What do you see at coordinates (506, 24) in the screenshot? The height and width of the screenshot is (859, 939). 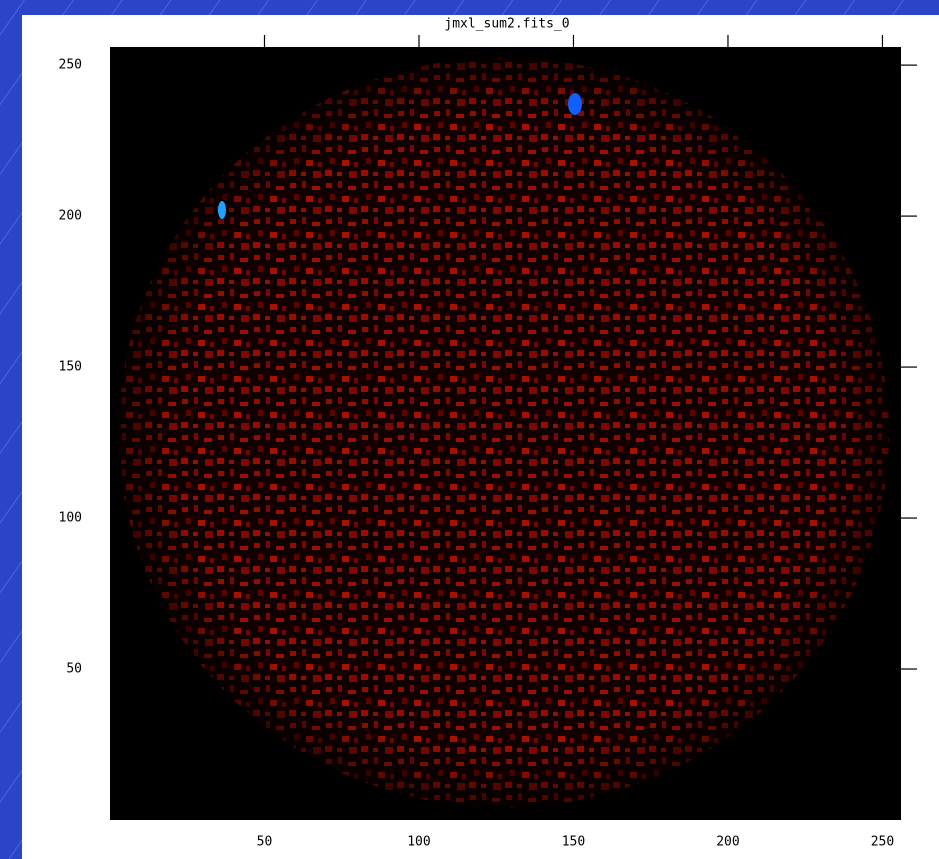 I see `chart-title: jmxl_sum2.fits_0` at bounding box center [506, 24].